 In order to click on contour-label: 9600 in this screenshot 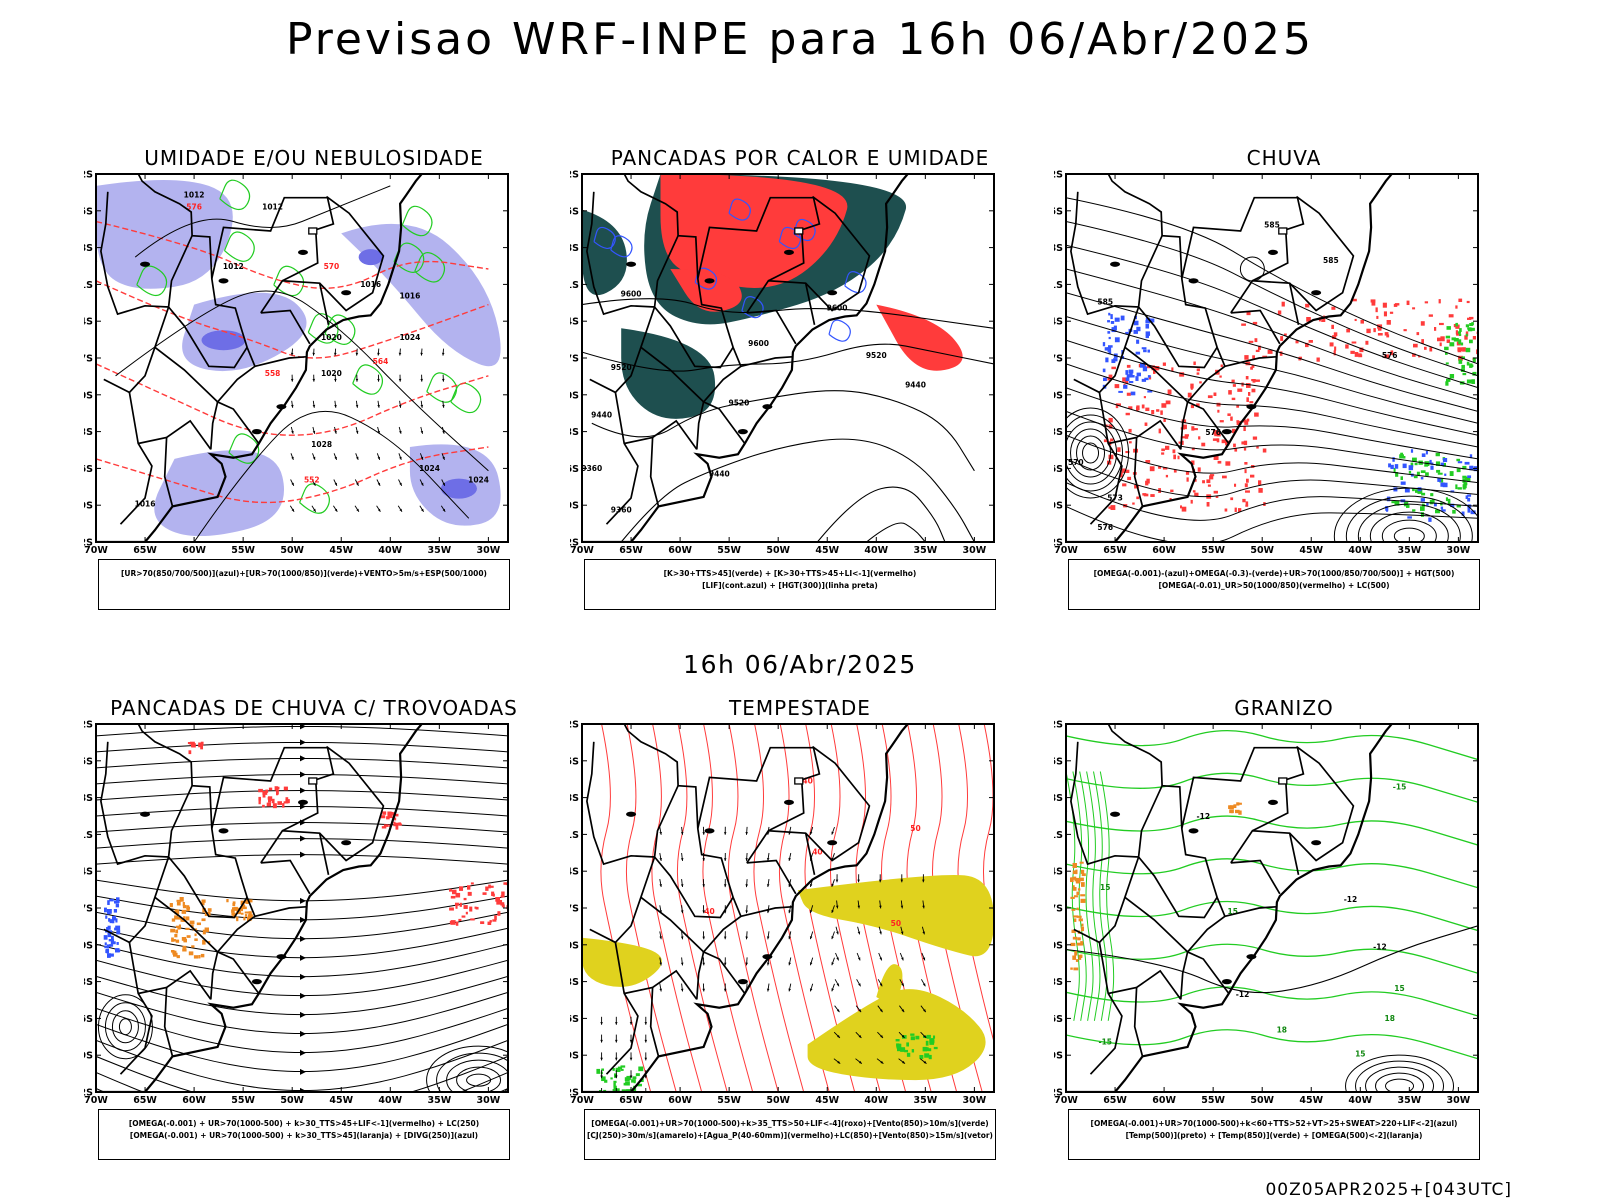, I will do `click(758, 343)`.